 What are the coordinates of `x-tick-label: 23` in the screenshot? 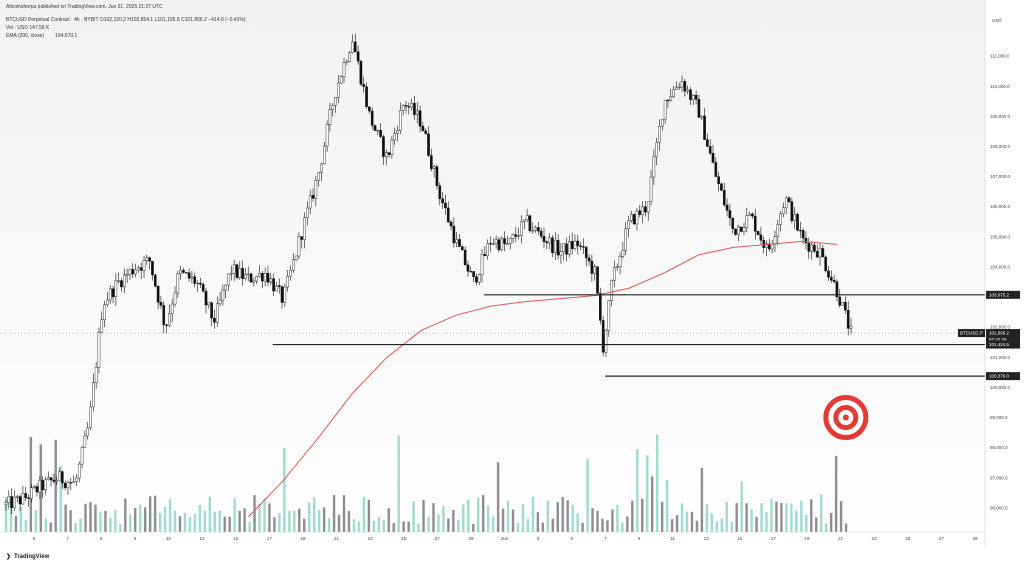 It's located at (875, 538).